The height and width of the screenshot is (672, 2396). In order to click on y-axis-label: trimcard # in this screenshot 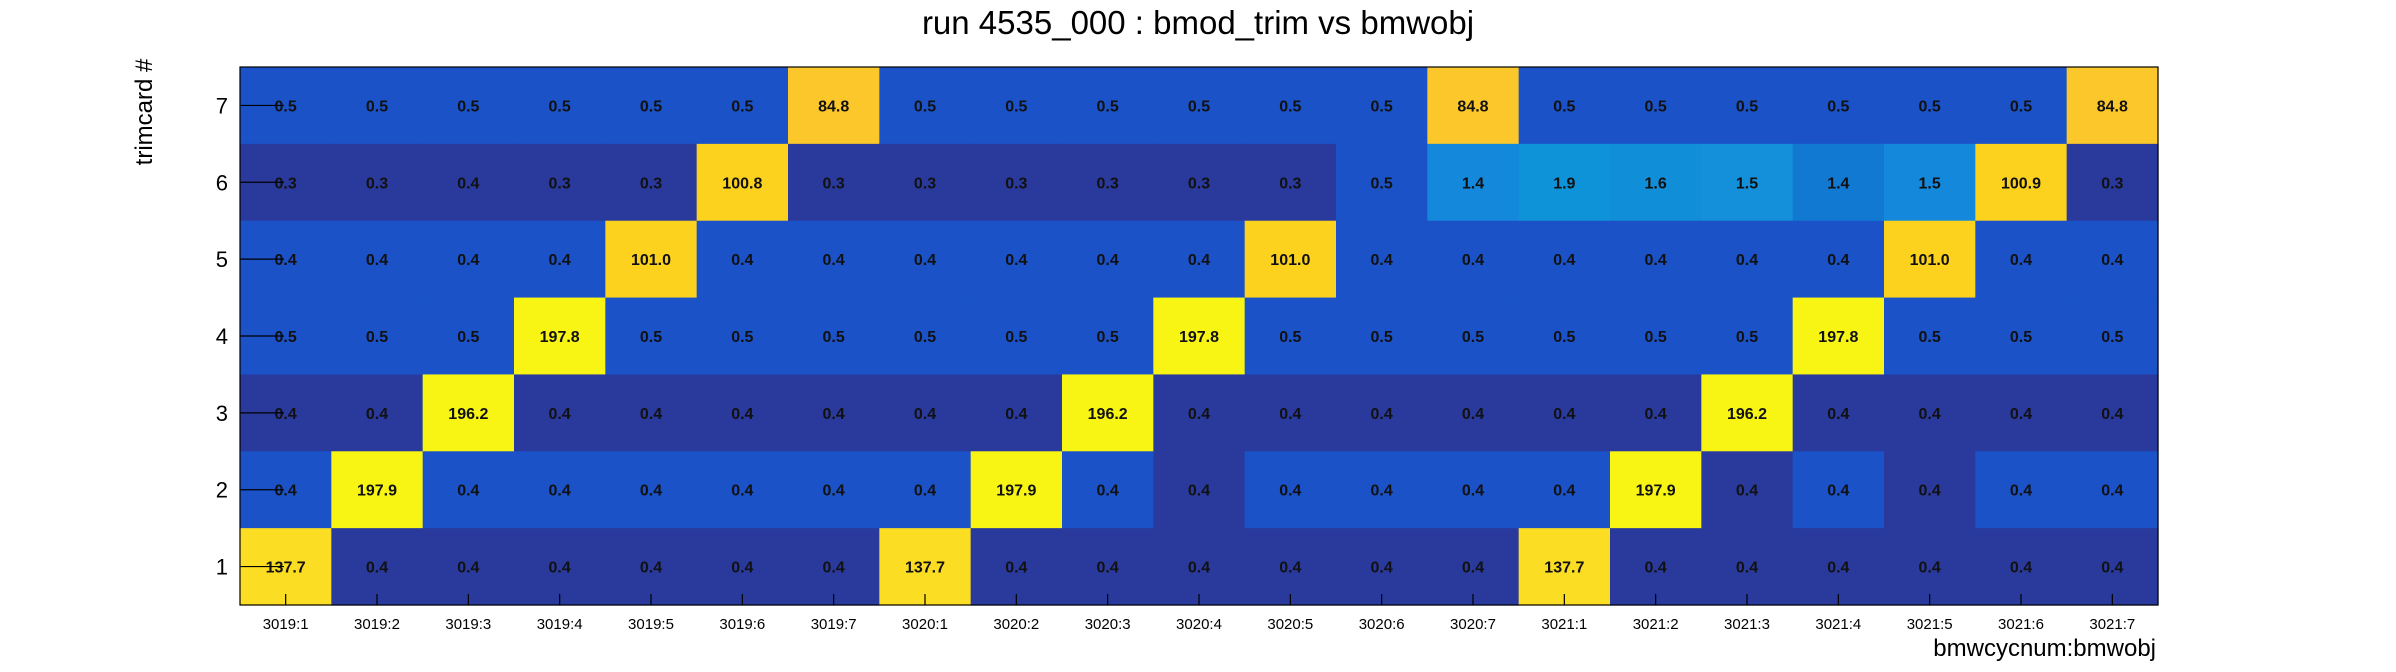, I will do `click(144, 111)`.